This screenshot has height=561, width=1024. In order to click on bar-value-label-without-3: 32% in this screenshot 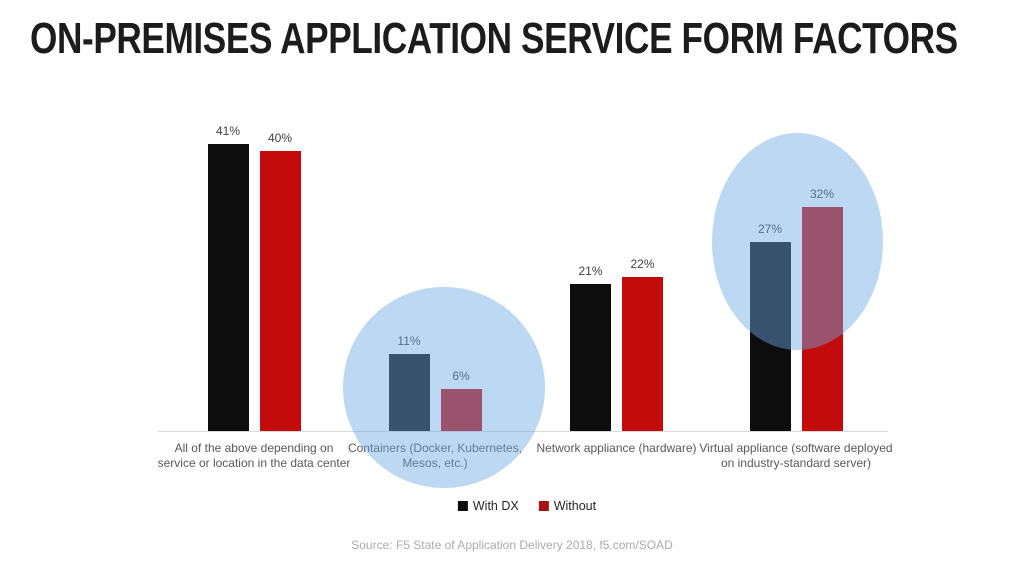, I will do `click(822, 194)`.